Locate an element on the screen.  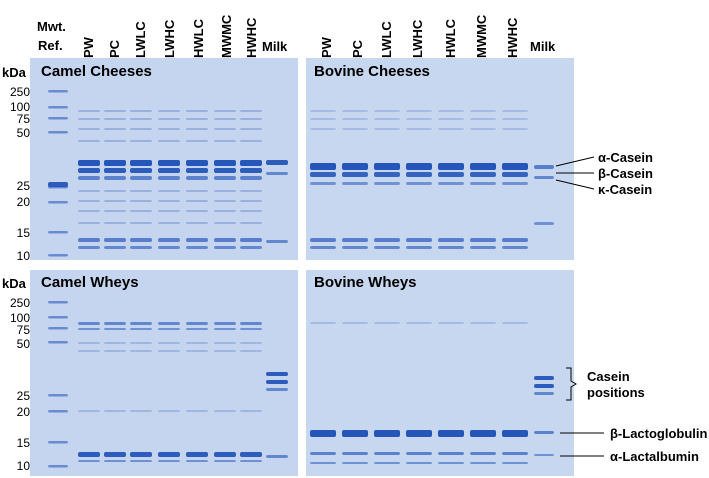
camel-lane-label-milk: Milk is located at coordinates (275, 46).